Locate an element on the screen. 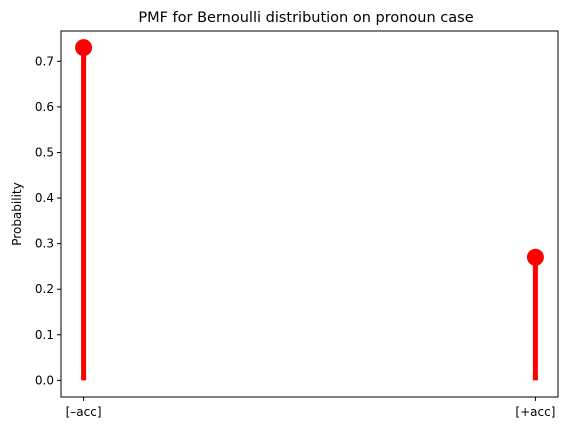 This screenshot has height=433, width=568. y-tick-label: 0.4 is located at coordinates (44, 198).